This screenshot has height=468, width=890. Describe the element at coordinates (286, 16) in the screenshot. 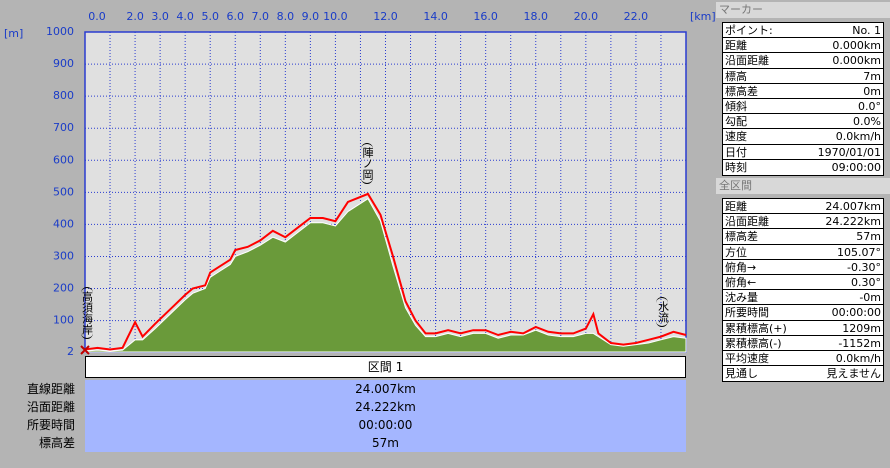

I see `x-tick-label: 8.0` at that location.